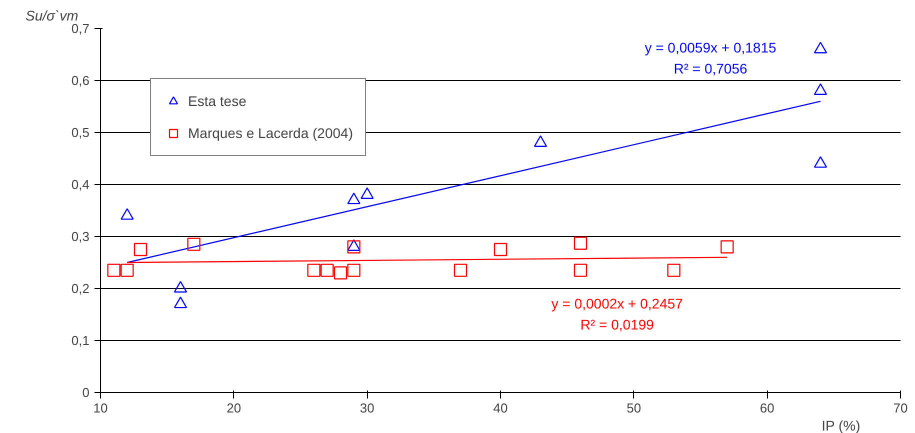  I want to click on legend-label: Esta tese, so click(217, 101).